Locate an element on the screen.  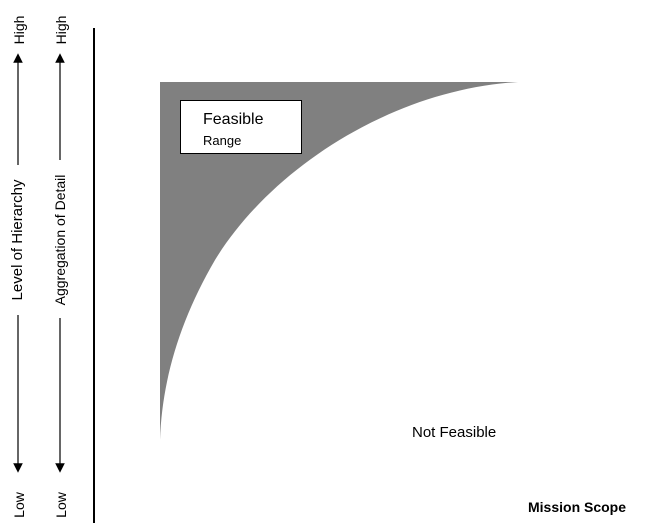
feasible-label: Feasible is located at coordinates (233, 119).